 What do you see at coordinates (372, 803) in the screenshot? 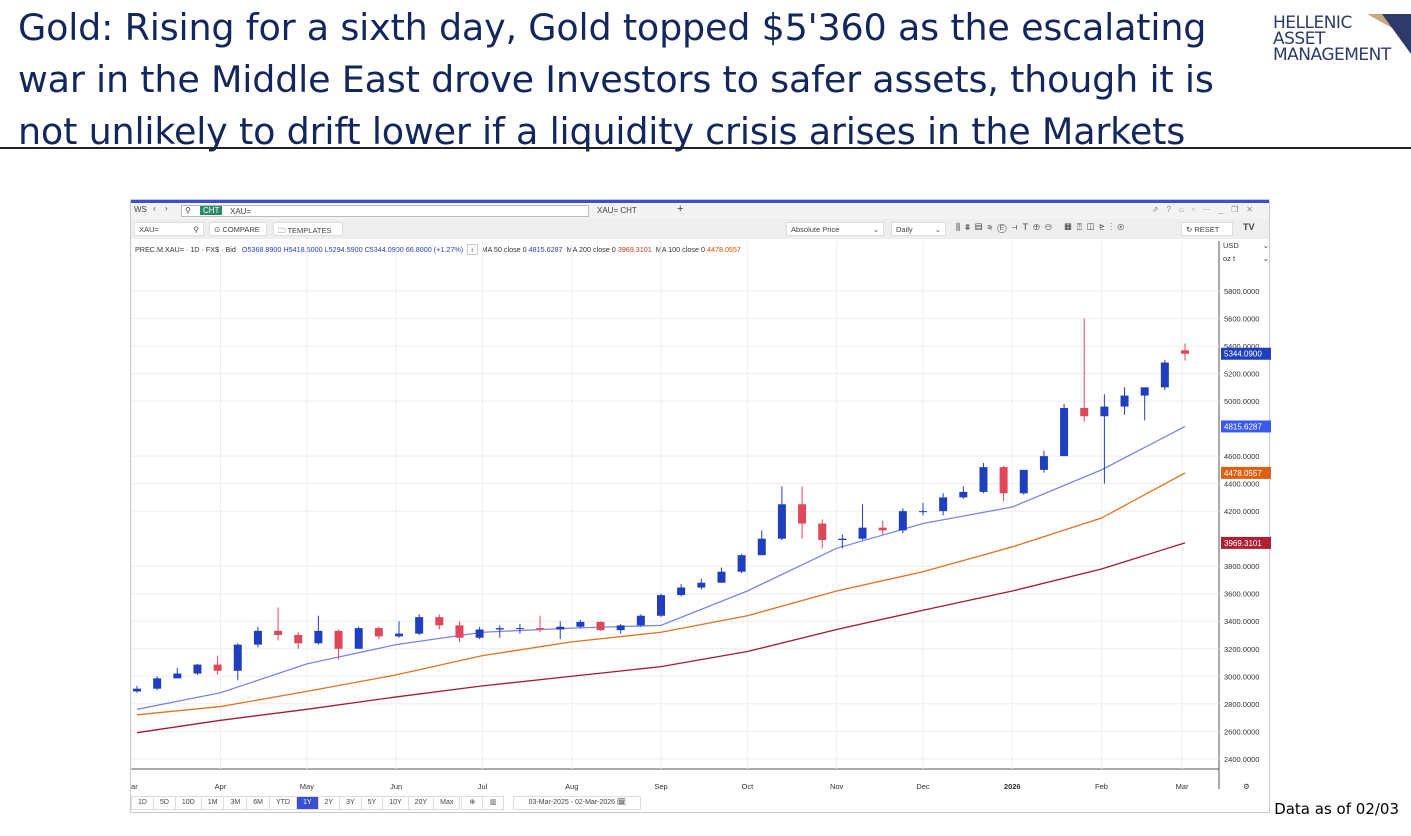
I see `range-button-5y: 5Y` at bounding box center [372, 803].